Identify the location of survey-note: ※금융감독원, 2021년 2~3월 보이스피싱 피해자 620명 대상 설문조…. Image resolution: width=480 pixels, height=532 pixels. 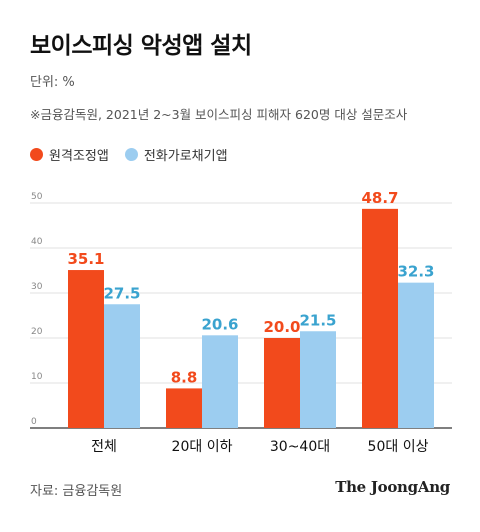
(219, 114).